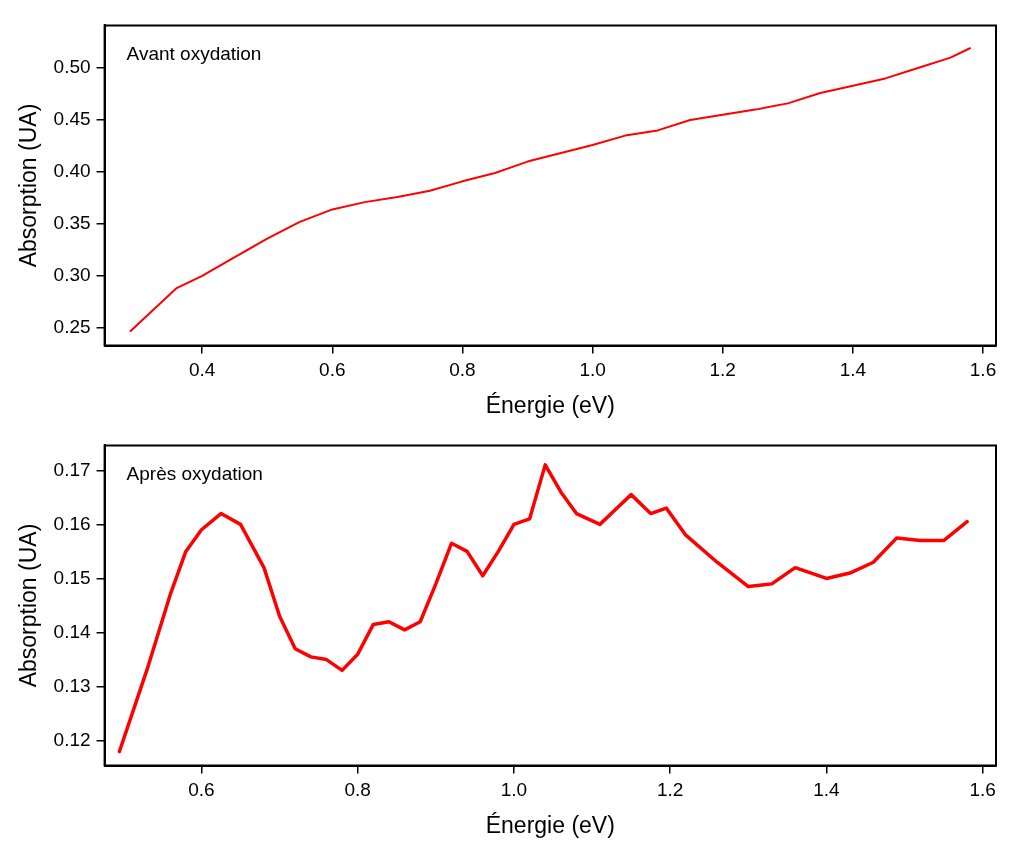 The width and height of the screenshot is (1015, 858). I want to click on x-tick-label: 0.4, so click(202, 370).